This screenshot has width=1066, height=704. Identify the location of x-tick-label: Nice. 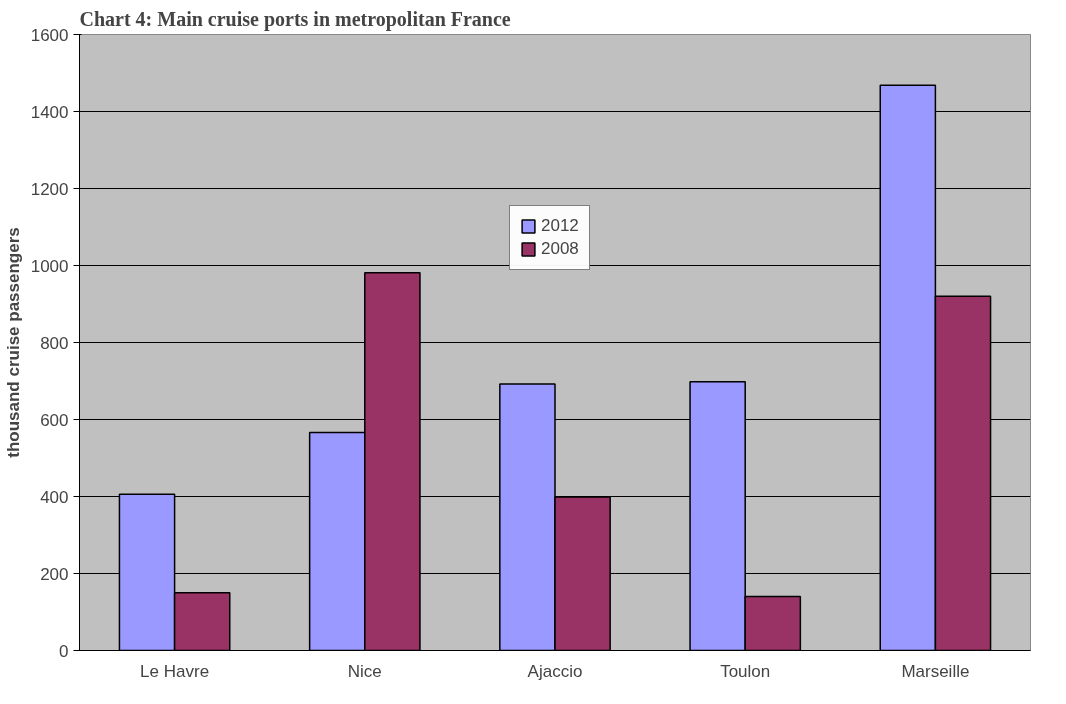
(364, 671).